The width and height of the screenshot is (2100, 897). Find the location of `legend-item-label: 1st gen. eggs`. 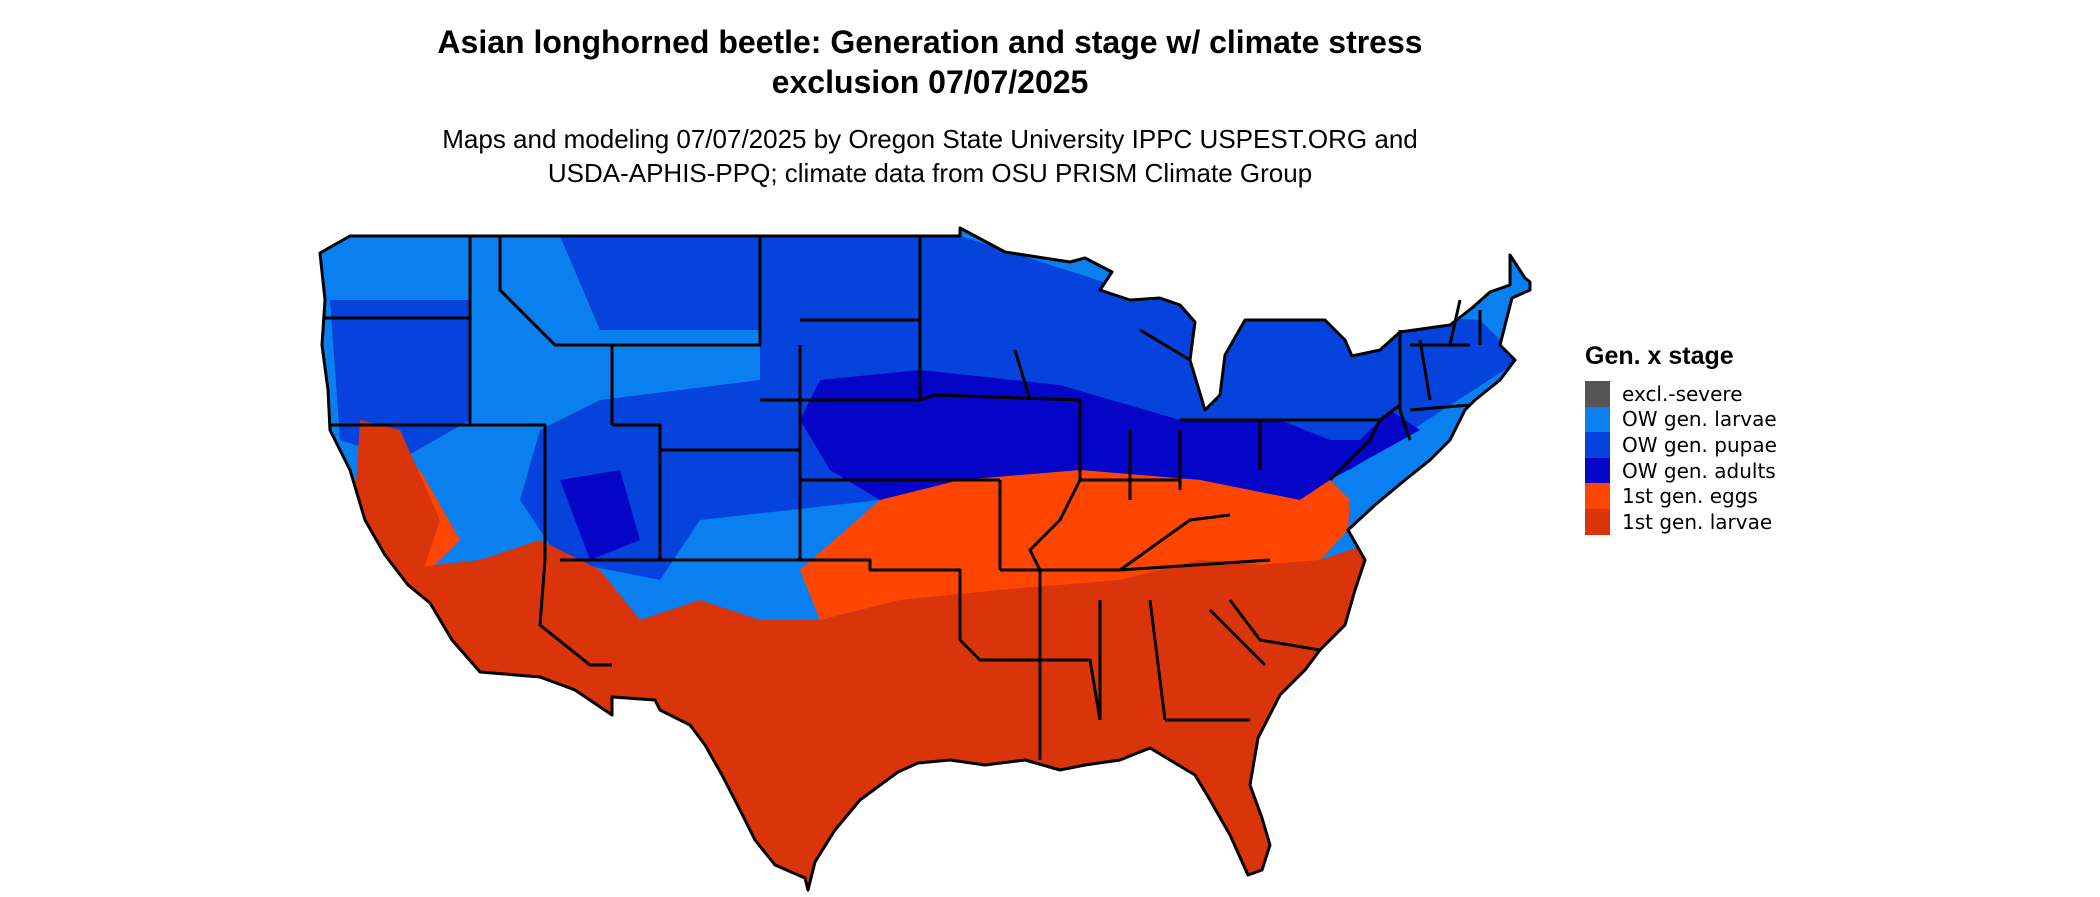

legend-item-label: 1st gen. eggs is located at coordinates (1690, 496).